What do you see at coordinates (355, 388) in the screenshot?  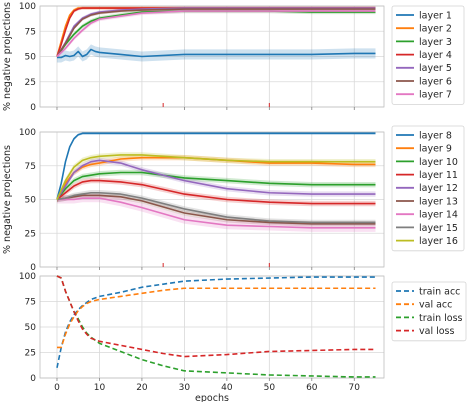 I see `x-tick-label: 70` at bounding box center [355, 388].